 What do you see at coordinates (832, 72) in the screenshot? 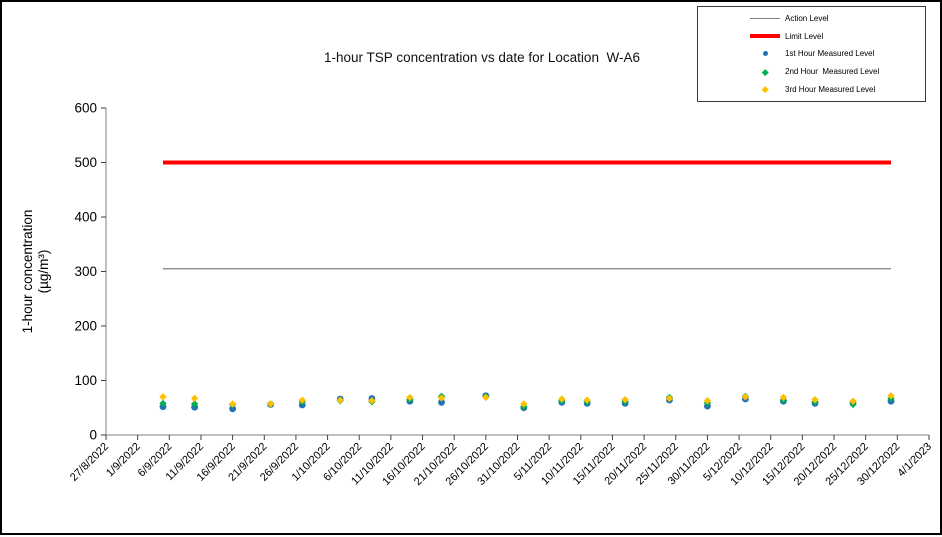
I see `legend-label: 2nd Hour Measured Level` at bounding box center [832, 72].